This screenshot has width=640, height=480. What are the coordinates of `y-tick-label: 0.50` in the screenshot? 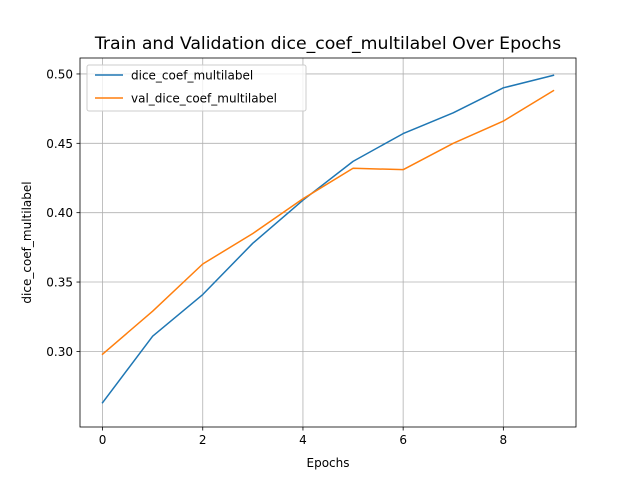 It's located at (59, 74).